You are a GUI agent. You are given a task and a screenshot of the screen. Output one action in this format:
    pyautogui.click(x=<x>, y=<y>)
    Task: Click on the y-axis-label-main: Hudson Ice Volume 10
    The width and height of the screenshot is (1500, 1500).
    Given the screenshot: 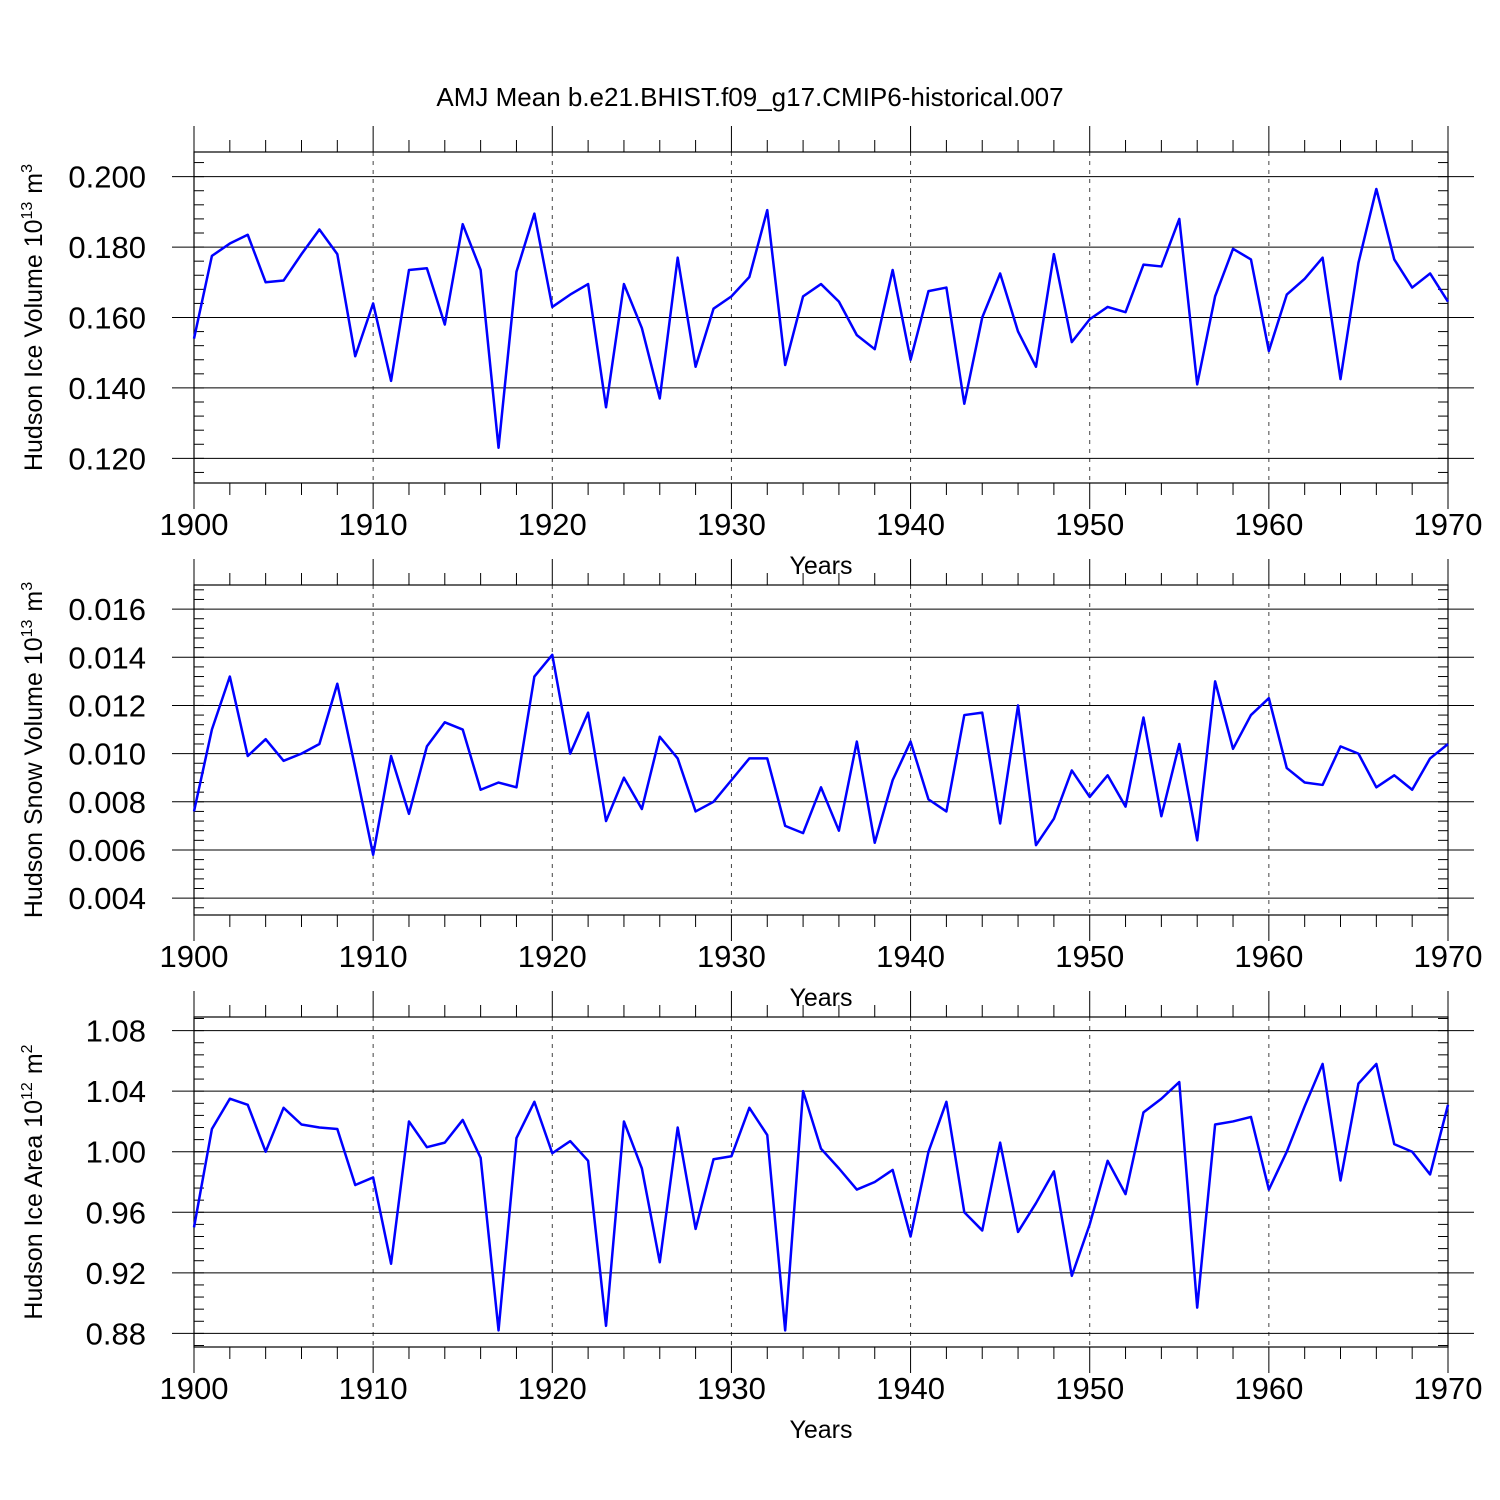 What is the action you would take?
    pyautogui.click(x=34, y=345)
    